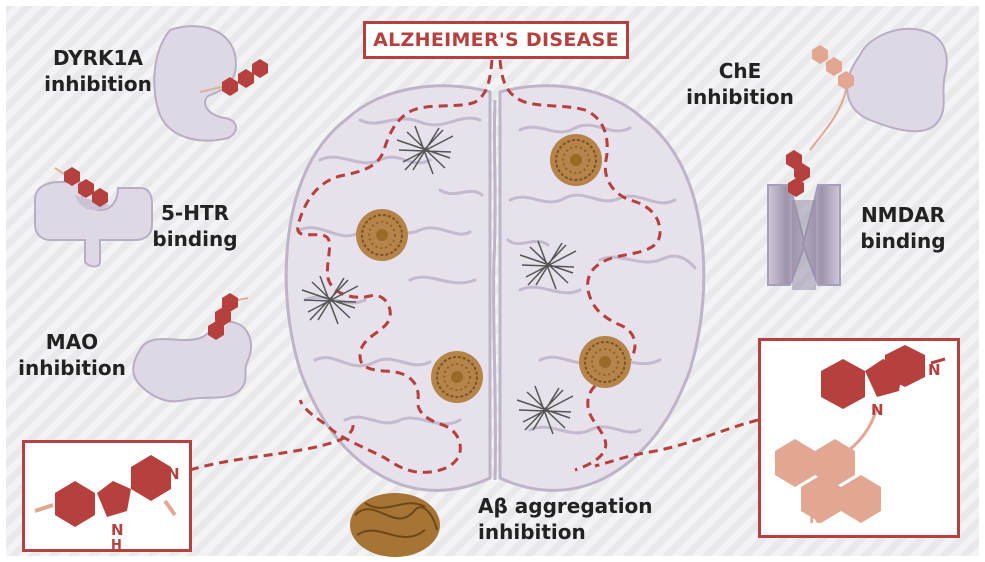  What do you see at coordinates (903, 215) in the screenshot?
I see `label-nmdar-line1: NMDAR` at bounding box center [903, 215].